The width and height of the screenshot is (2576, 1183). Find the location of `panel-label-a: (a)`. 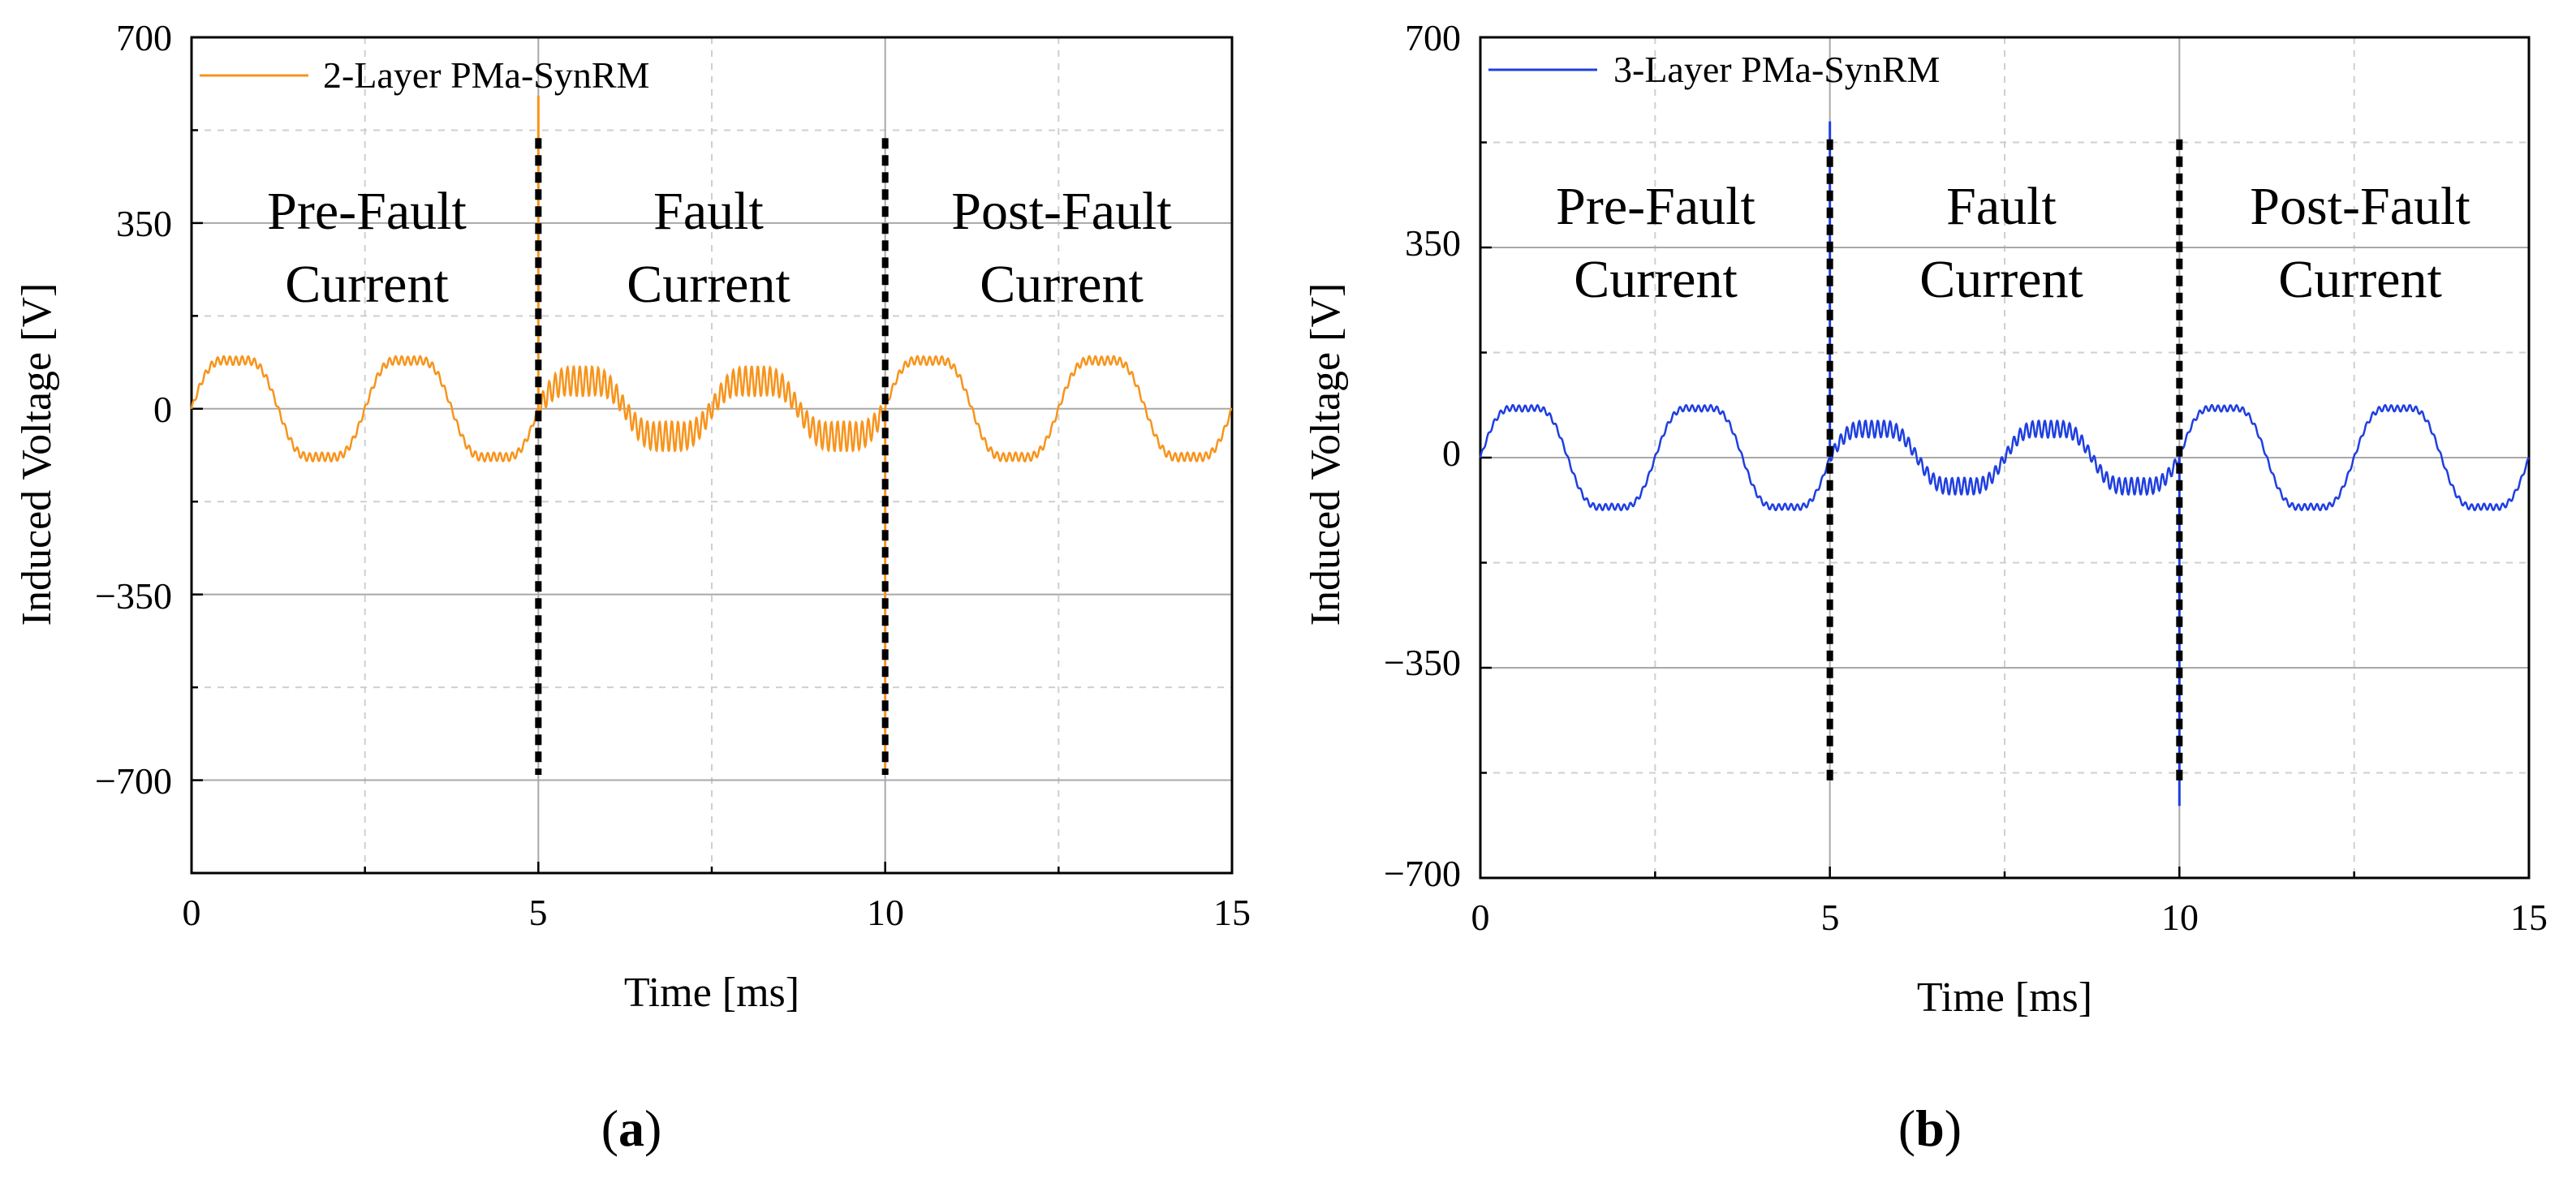

panel-label-a: (a) is located at coordinates (632, 1128).